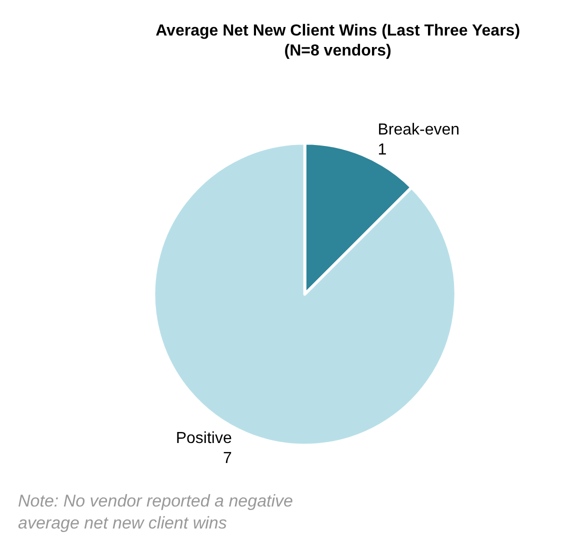  What do you see at coordinates (227, 459) in the screenshot?
I see `data-label: 7` at bounding box center [227, 459].